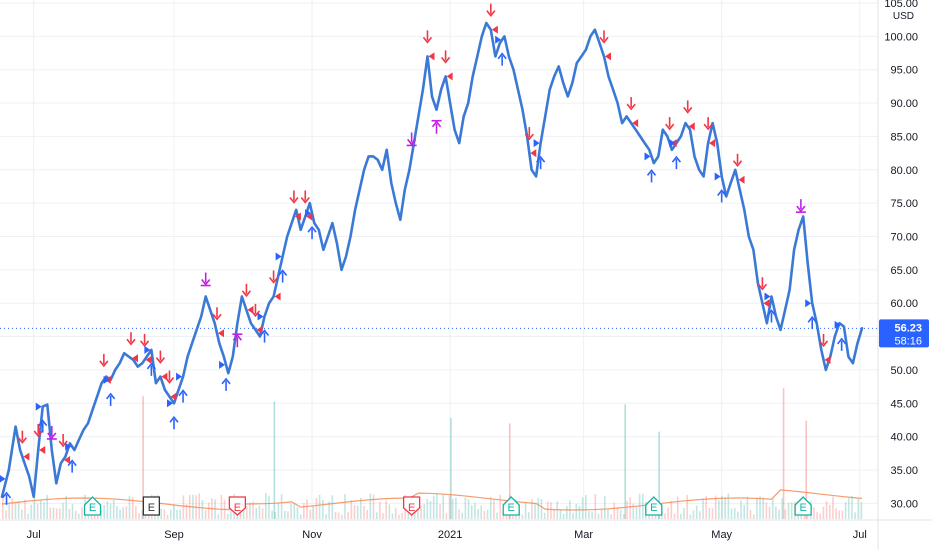  I want to click on earnings-flag-body, so click(151, 506).